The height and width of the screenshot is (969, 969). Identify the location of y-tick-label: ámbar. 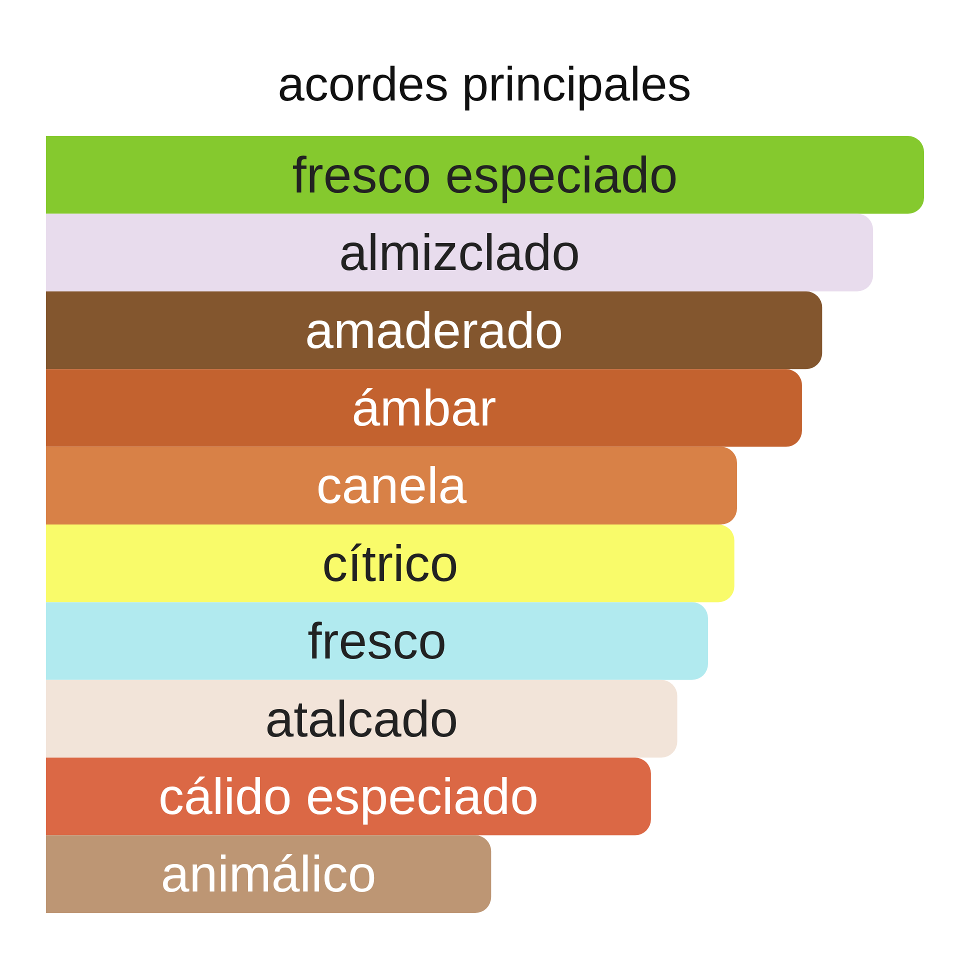
(424, 407).